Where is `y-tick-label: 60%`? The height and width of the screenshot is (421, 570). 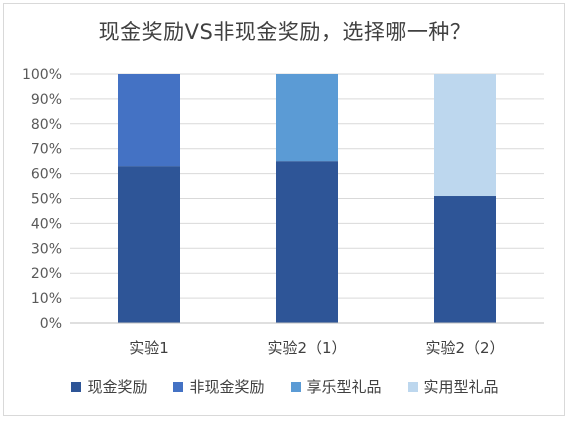 y-tick-label: 60% is located at coordinates (46, 175).